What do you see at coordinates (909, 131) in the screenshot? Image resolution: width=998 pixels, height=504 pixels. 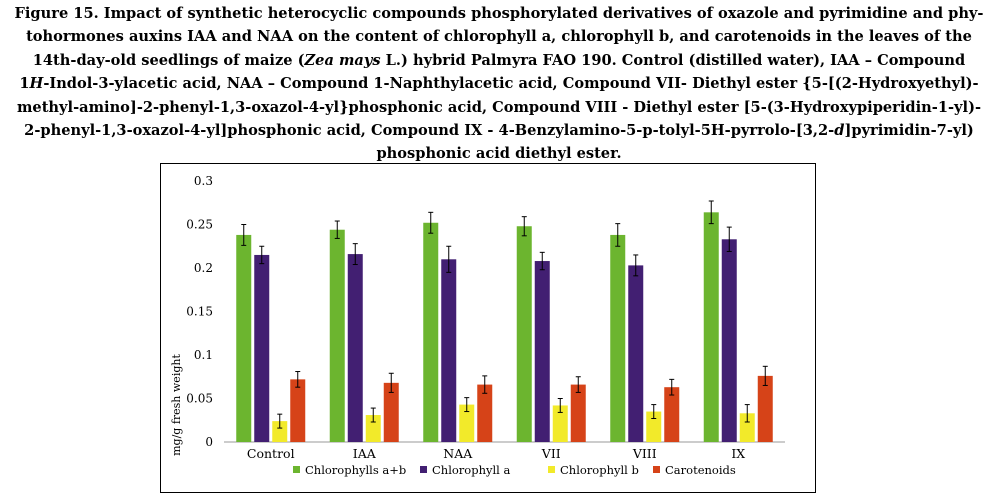 I see `caption-text: ]pyrimidin-7-yl)` at bounding box center [909, 131].